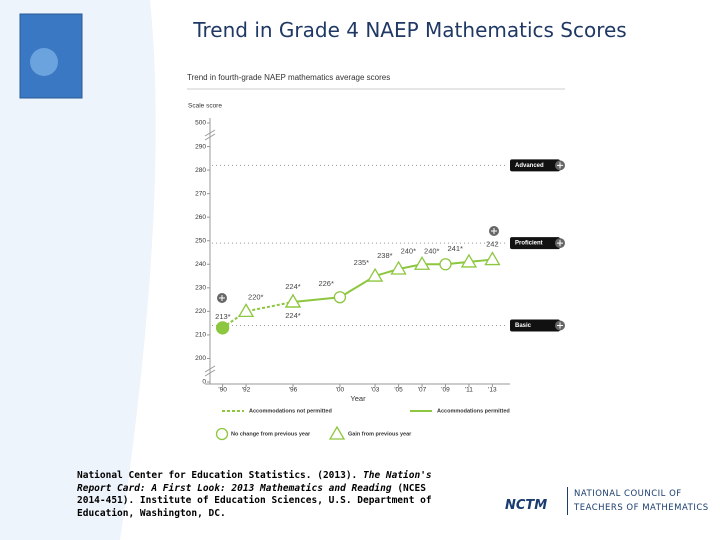 Image resolution: width=720 pixels, height=540 pixels. I want to click on x-tick-label: '90, so click(222, 390).